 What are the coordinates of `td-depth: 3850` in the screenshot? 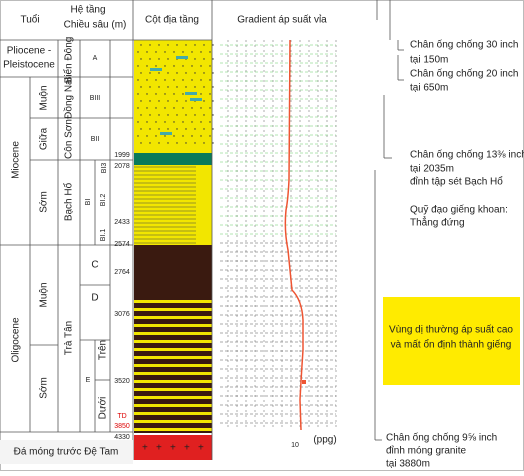 It's located at (122, 426).